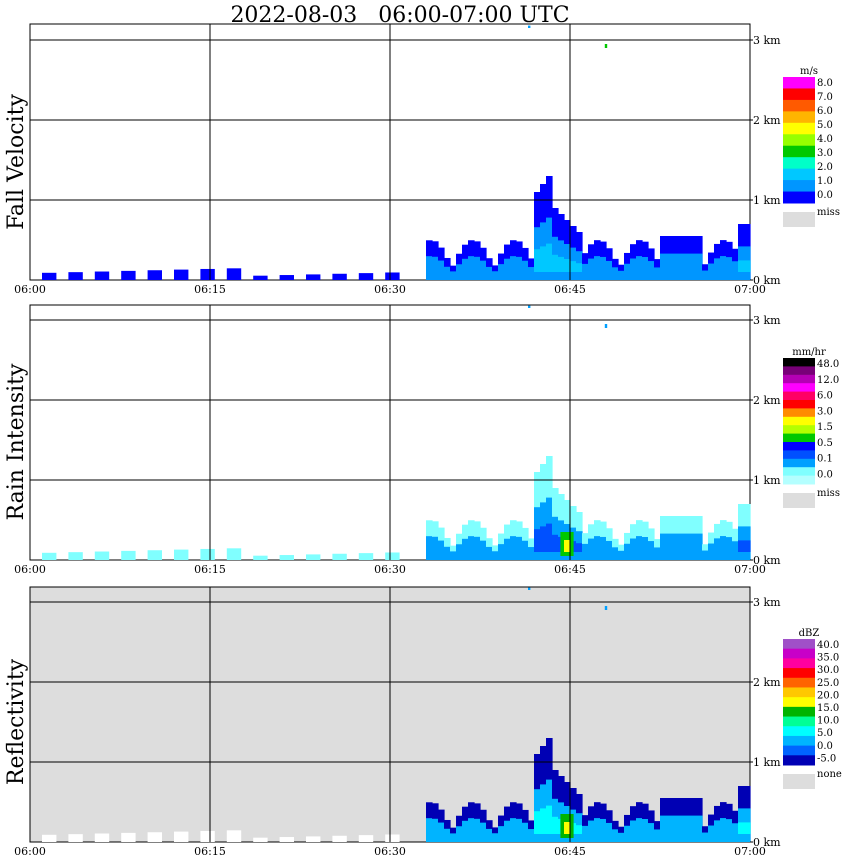 The image size is (850, 868). What do you see at coordinates (825, 111) in the screenshot?
I see `colorbar-label: 6.0` at bounding box center [825, 111].